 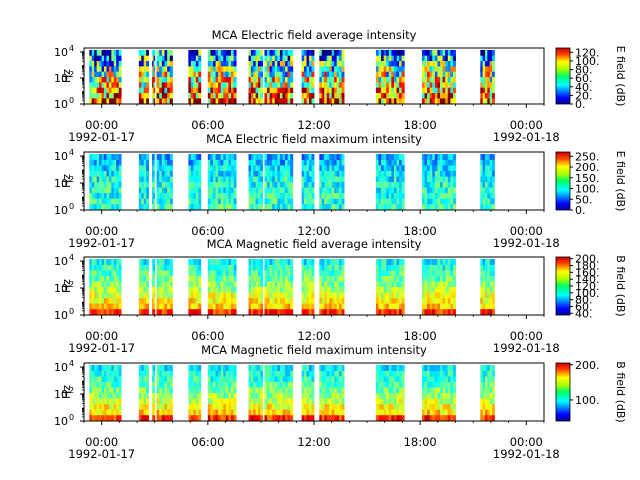 What do you see at coordinates (620, 76) in the screenshot?
I see `colorbar-label: E field (dB)` at bounding box center [620, 76].